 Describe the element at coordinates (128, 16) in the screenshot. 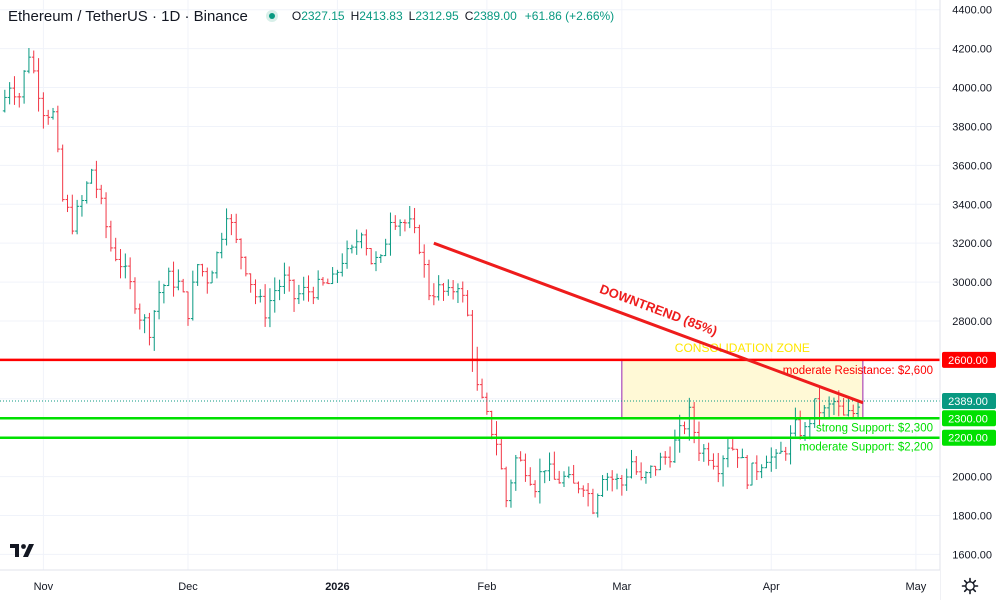

I see `symbol-title: Ethereum / TetherUS · 1D · Binance` at that location.